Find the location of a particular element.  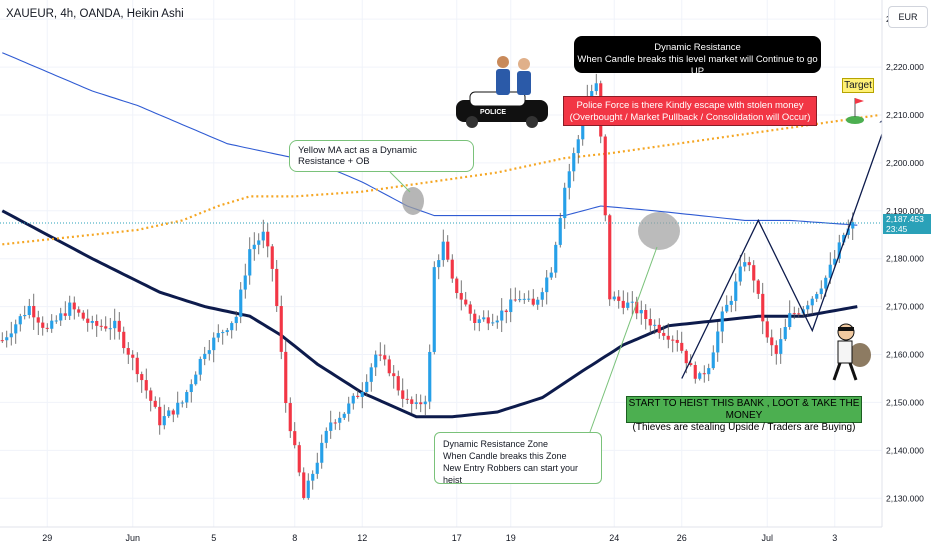

x-tick-label: 8 is located at coordinates (294, 538).